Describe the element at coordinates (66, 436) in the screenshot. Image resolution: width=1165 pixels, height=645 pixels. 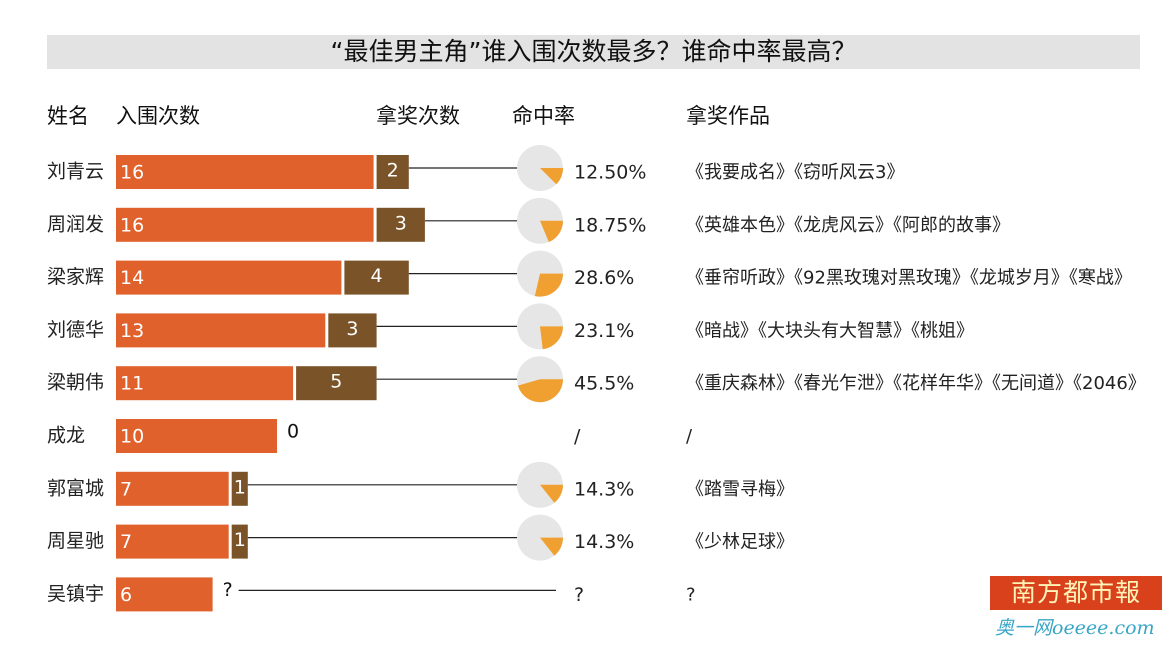
I see `row-name: 成龙` at that location.